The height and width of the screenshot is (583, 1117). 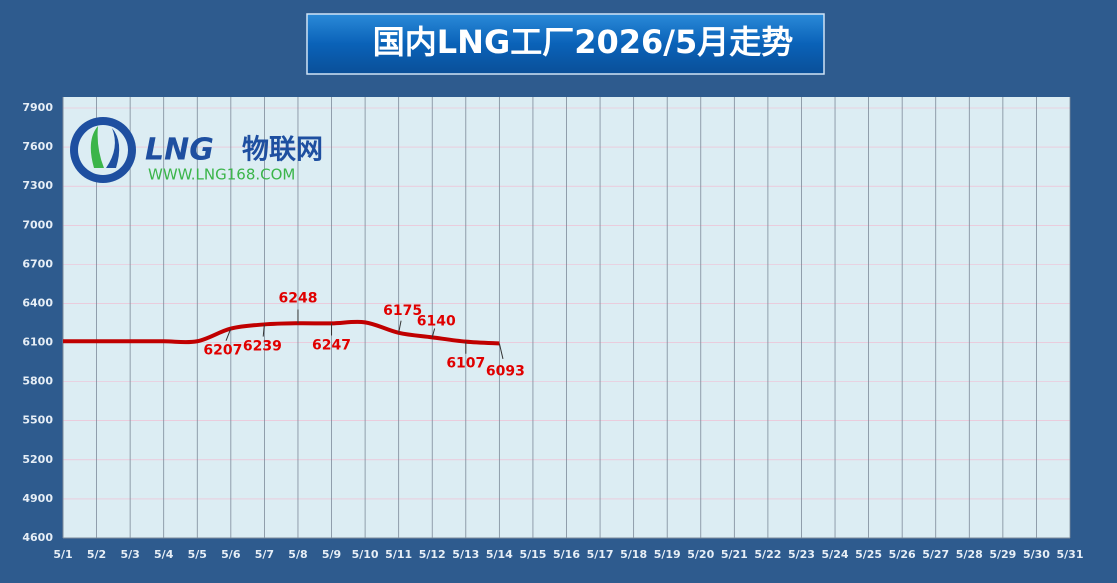 I want to click on series-line, so click(x=281, y=332).